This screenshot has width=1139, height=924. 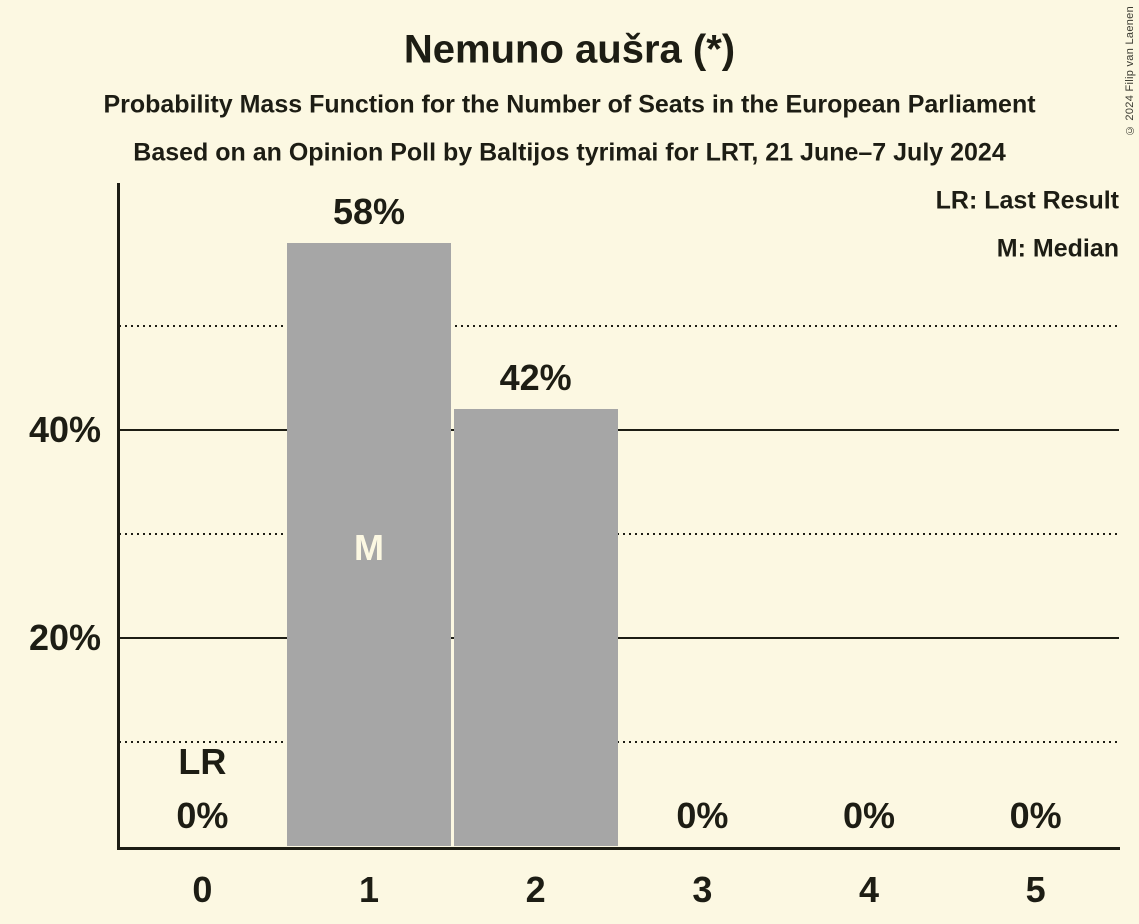 I want to click on x-tick-label-3: 3, so click(x=702, y=889).